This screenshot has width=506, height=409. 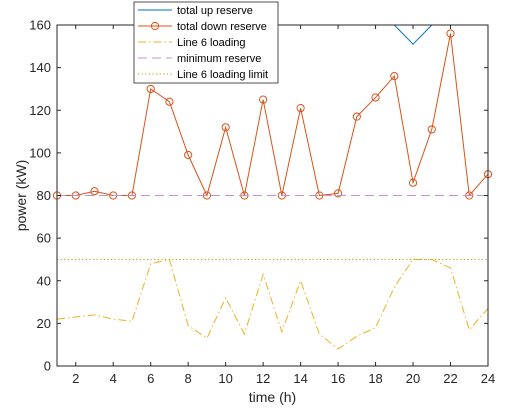 I want to click on x-tick-label: 20, so click(x=413, y=378).